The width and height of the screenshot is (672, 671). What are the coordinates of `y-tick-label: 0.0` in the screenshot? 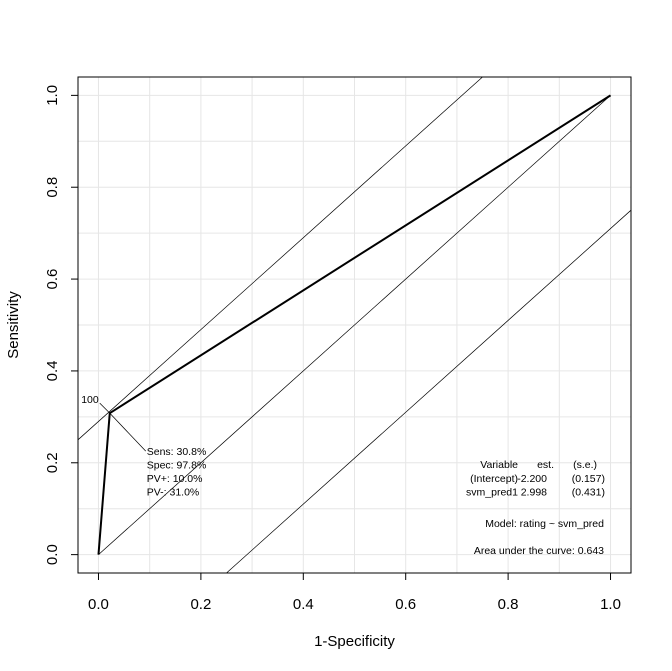 It's located at (52, 554).